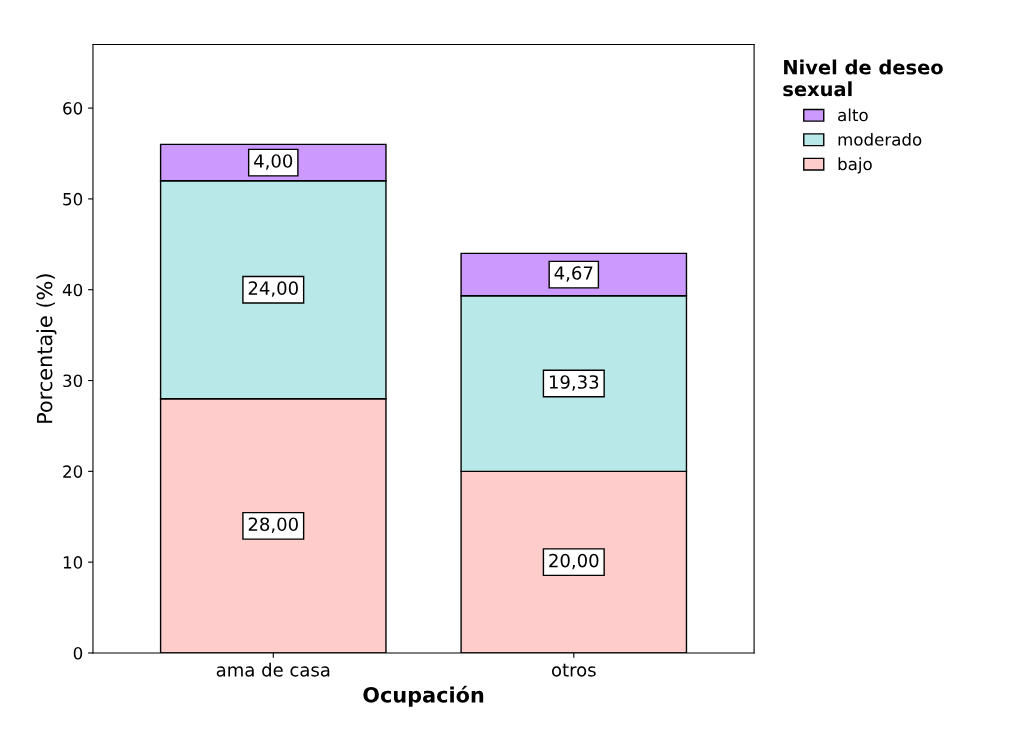 The height and width of the screenshot is (742, 1033). I want to click on x-tick-label: ama de casa, so click(273, 669).